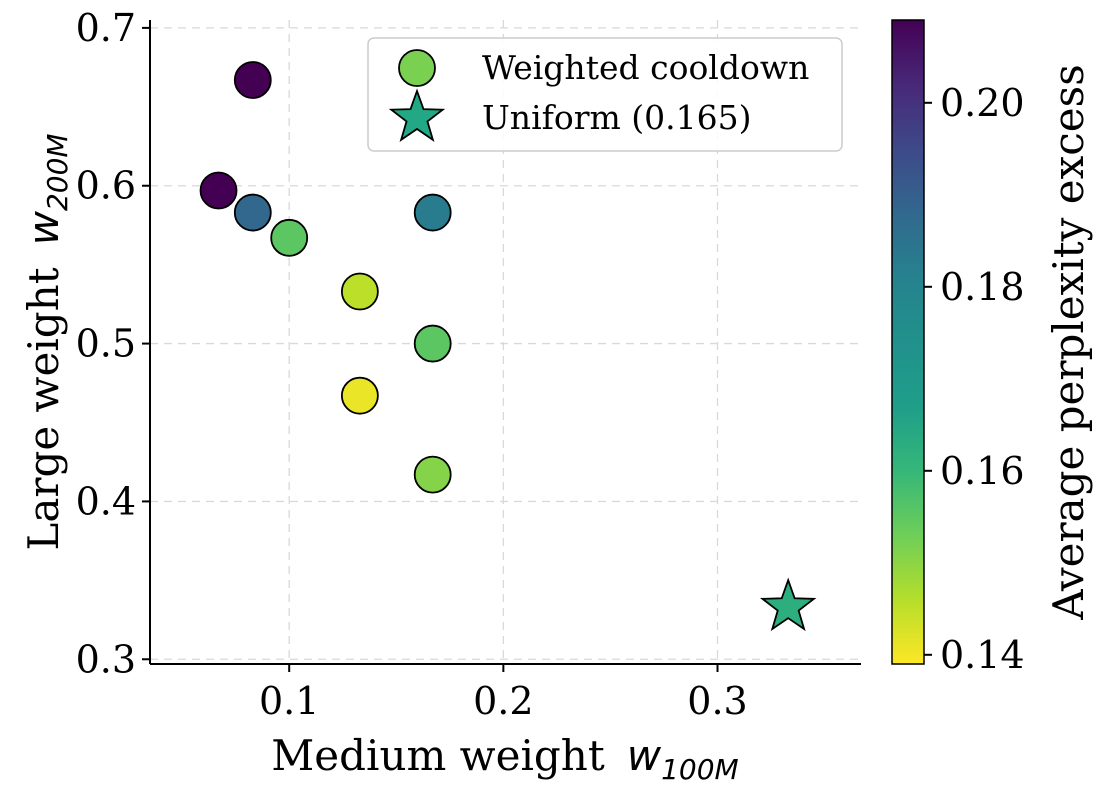 The image size is (1100, 788). I want to click on y-tick-label: 0.4, so click(106, 501).